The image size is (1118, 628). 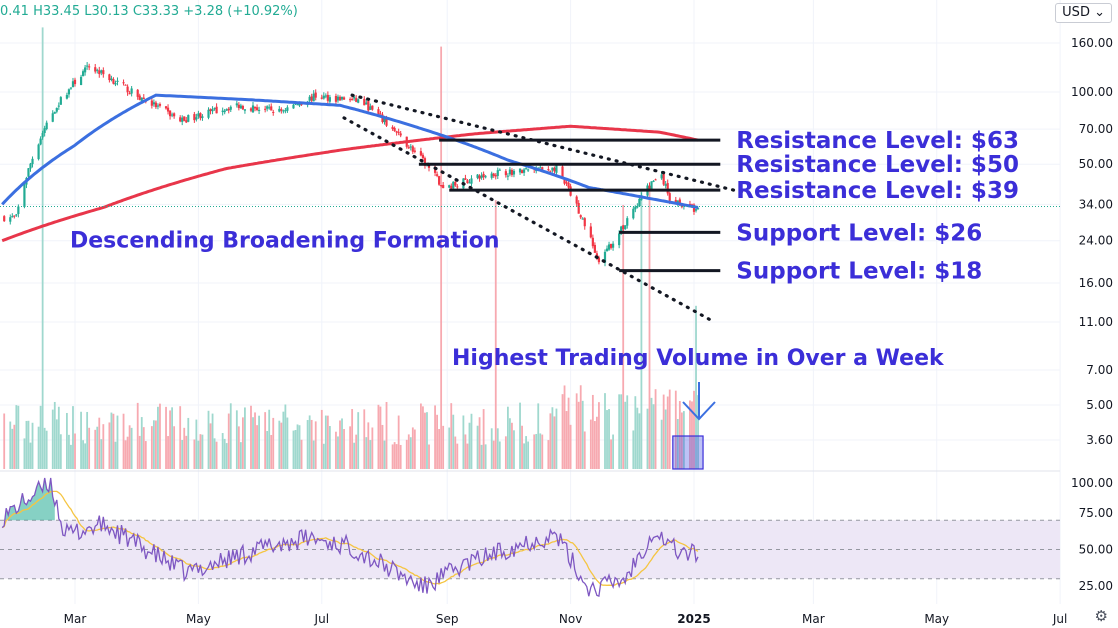 What do you see at coordinates (284, 241) in the screenshot?
I see `pattern-label: Descending Broadening Formation` at bounding box center [284, 241].